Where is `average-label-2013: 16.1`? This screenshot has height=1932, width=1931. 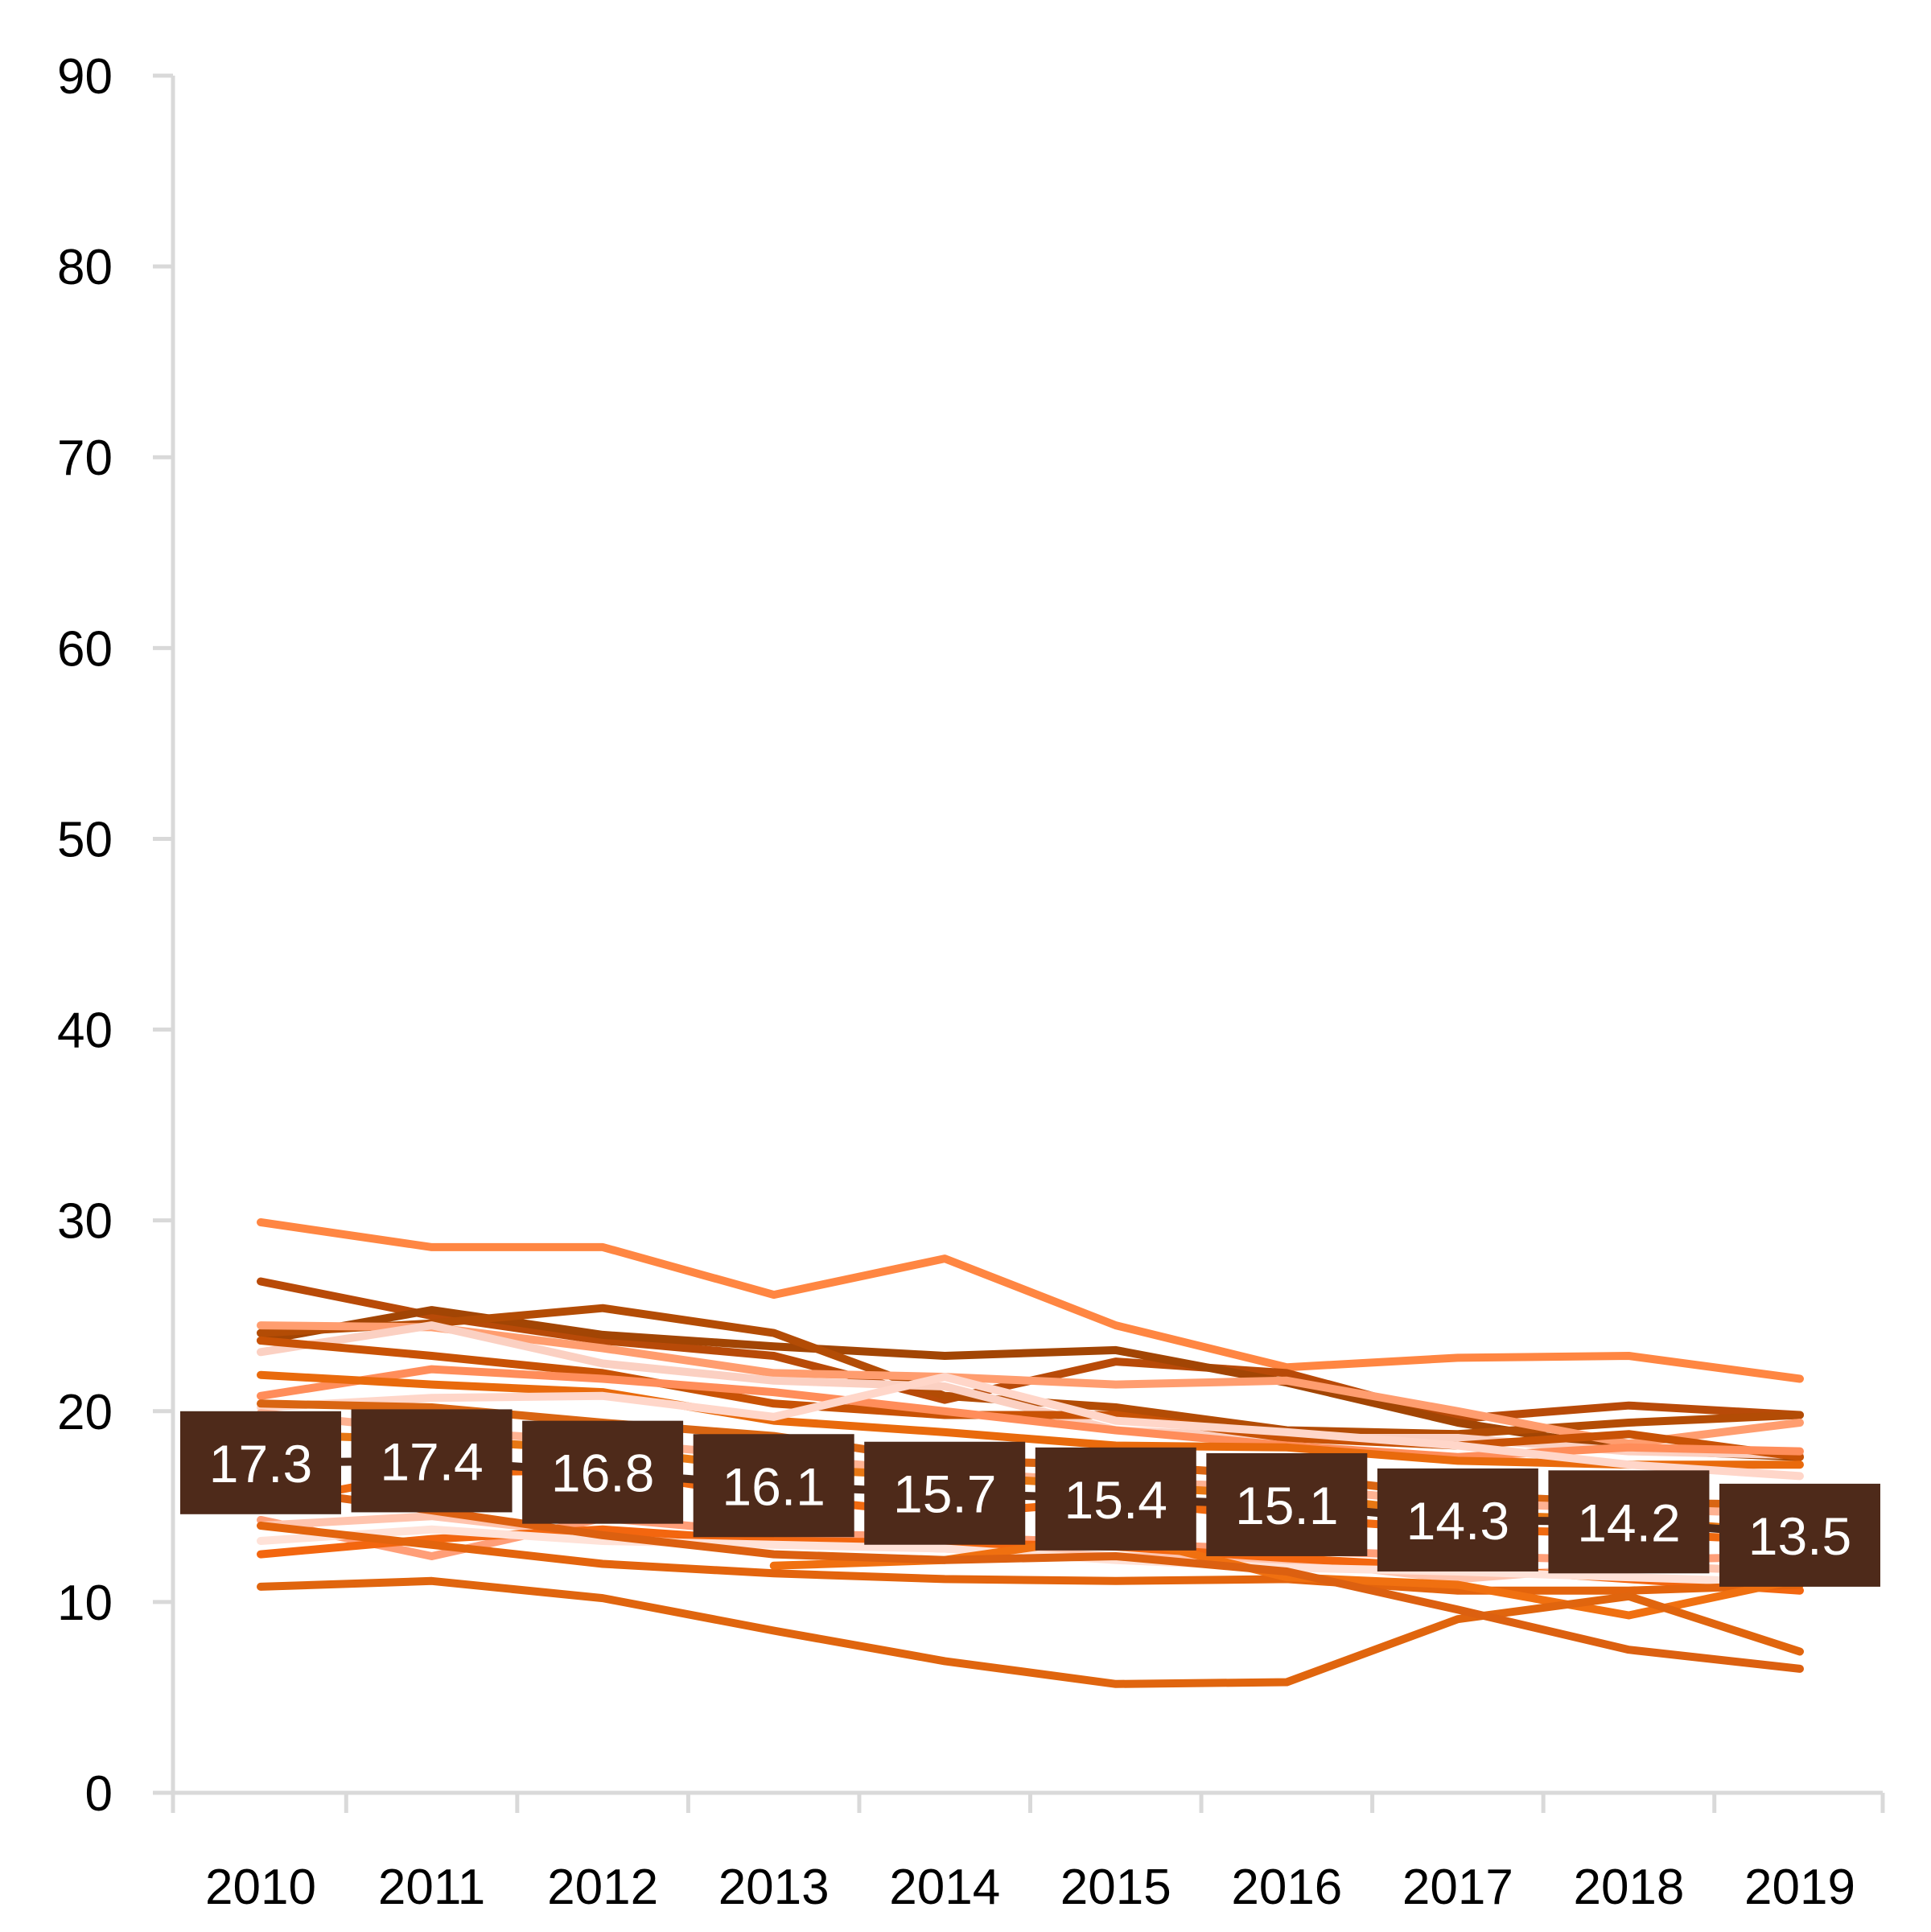 average-label-2013: 16.1 is located at coordinates (774, 1486).